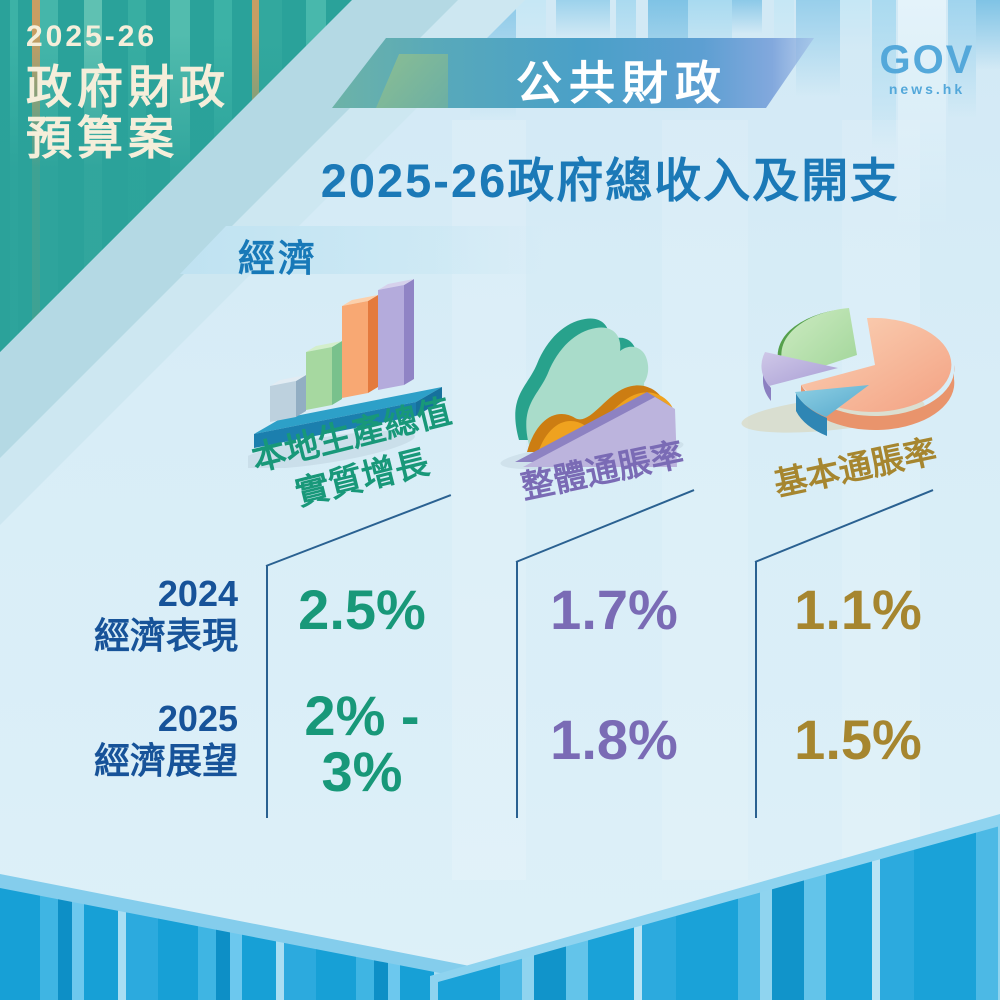 The image size is (1000, 1000). I want to click on value-2025-gdp: 2% - 3%, so click(362, 744).